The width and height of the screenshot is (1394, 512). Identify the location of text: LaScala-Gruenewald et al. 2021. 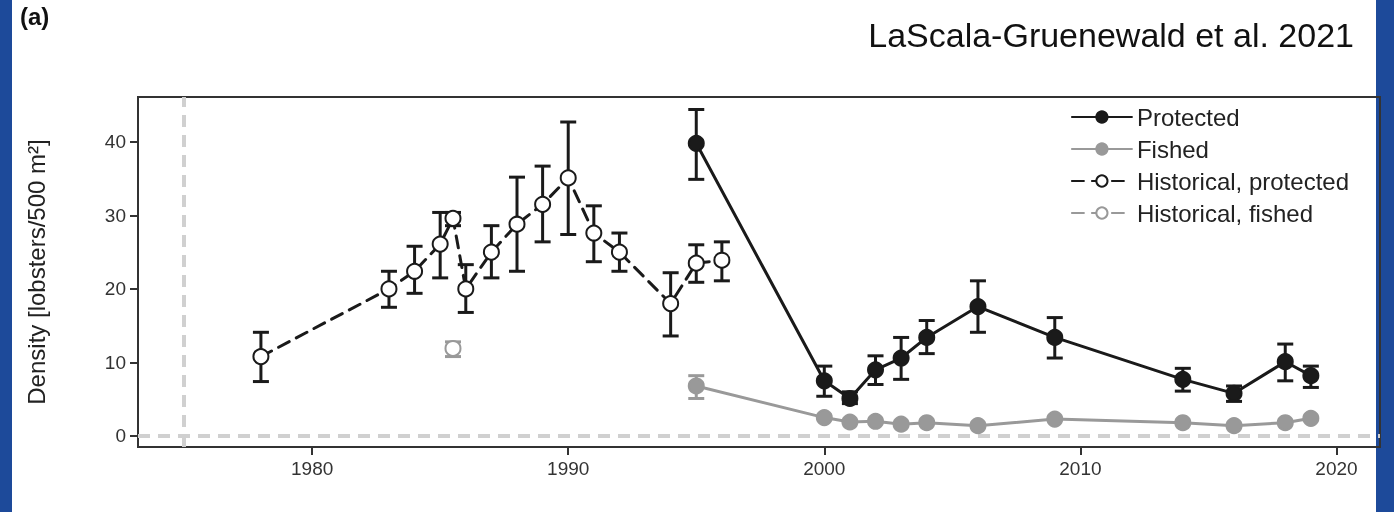
(1111, 35).